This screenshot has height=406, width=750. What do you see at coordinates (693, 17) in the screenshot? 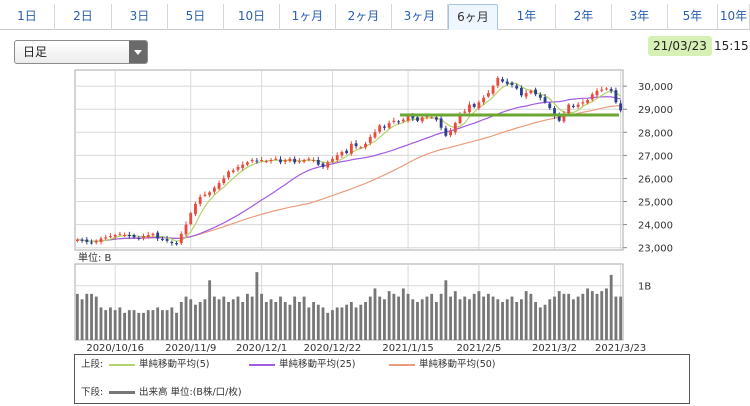
I see `tab-12: 5年` at bounding box center [693, 17].